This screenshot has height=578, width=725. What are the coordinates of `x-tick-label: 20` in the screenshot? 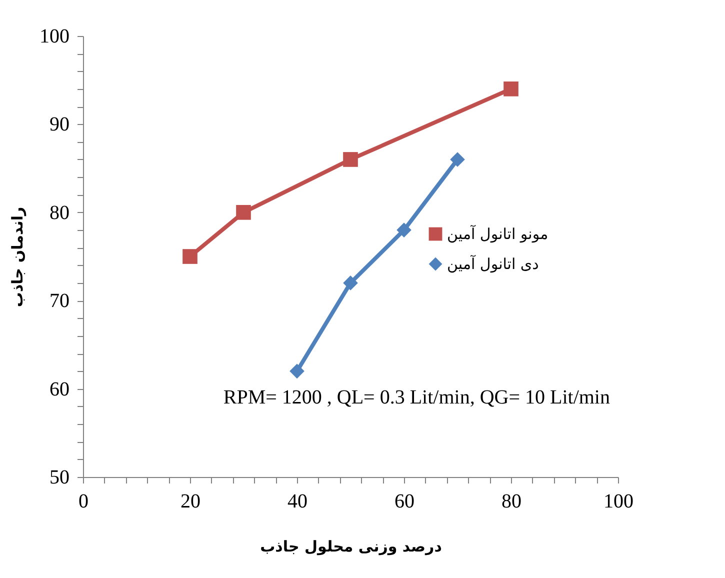 It's located at (190, 501).